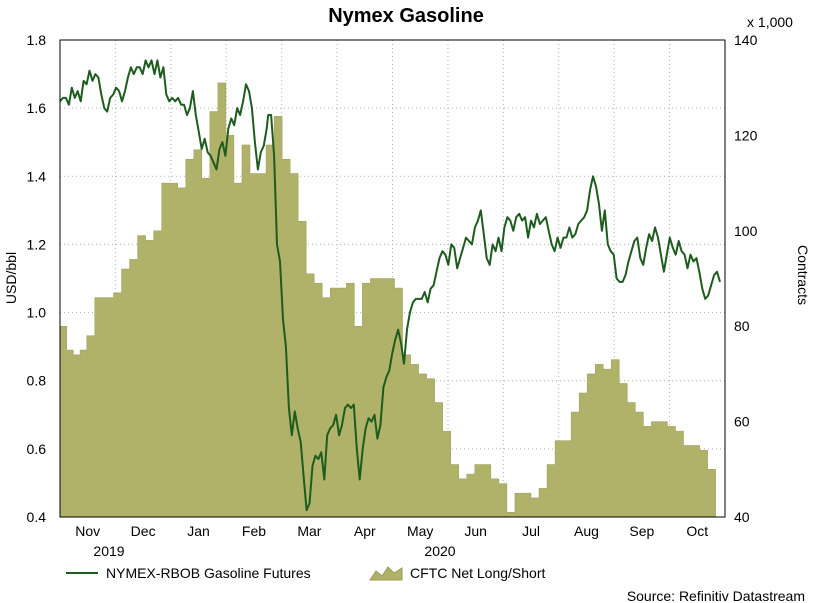 The width and height of the screenshot is (813, 603). Describe the element at coordinates (37, 517) in the screenshot. I see `y-left-tick-label: 0.4` at that location.